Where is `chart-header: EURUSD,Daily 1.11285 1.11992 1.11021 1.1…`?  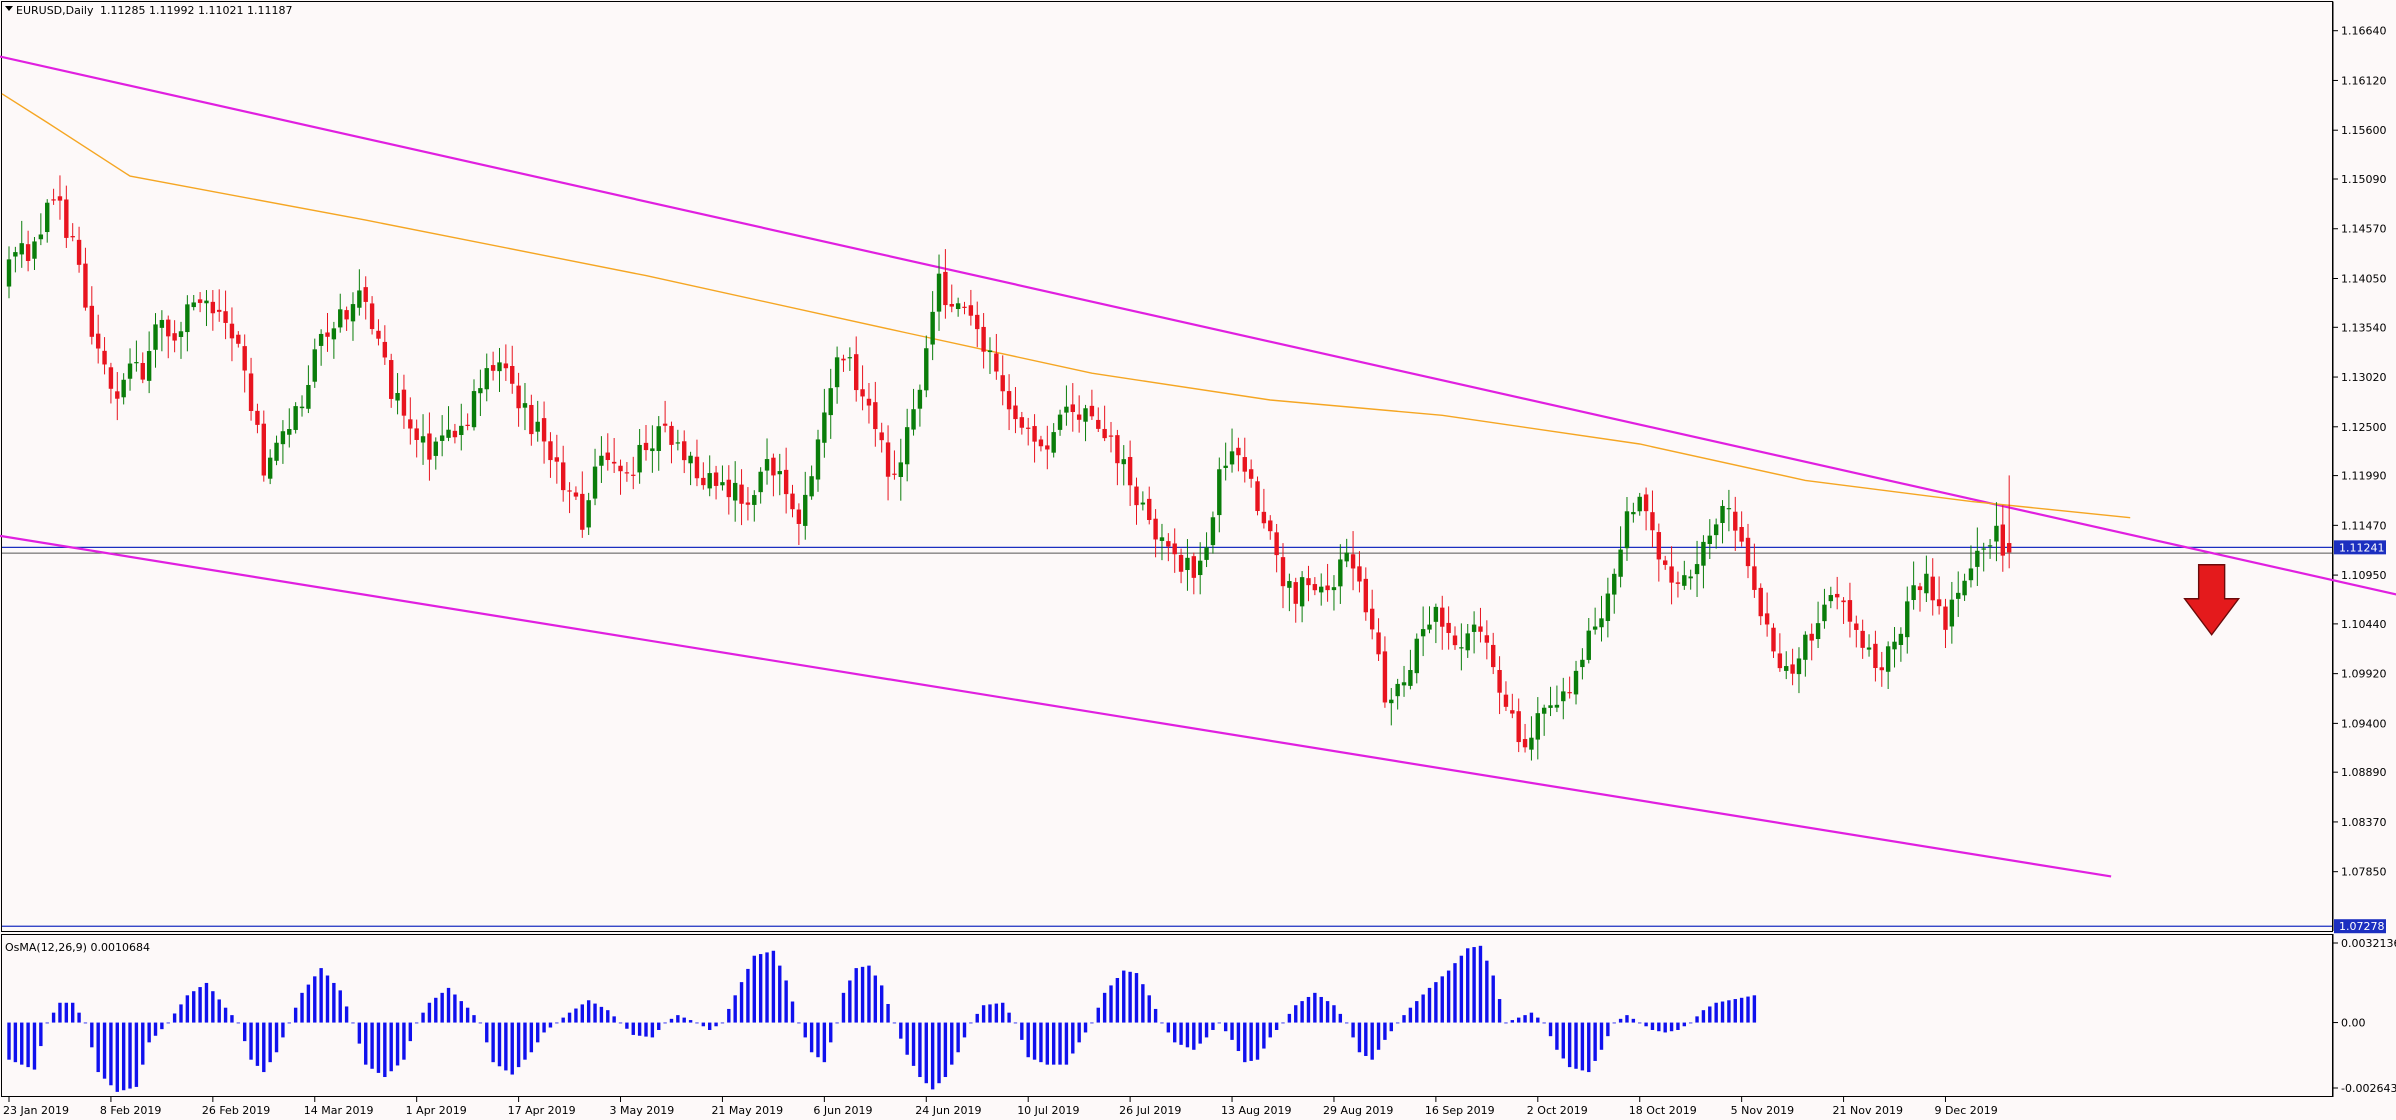
chart-header: EURUSD,Daily 1.11285 1.11992 1.11021 1.1… is located at coordinates (148, 10).